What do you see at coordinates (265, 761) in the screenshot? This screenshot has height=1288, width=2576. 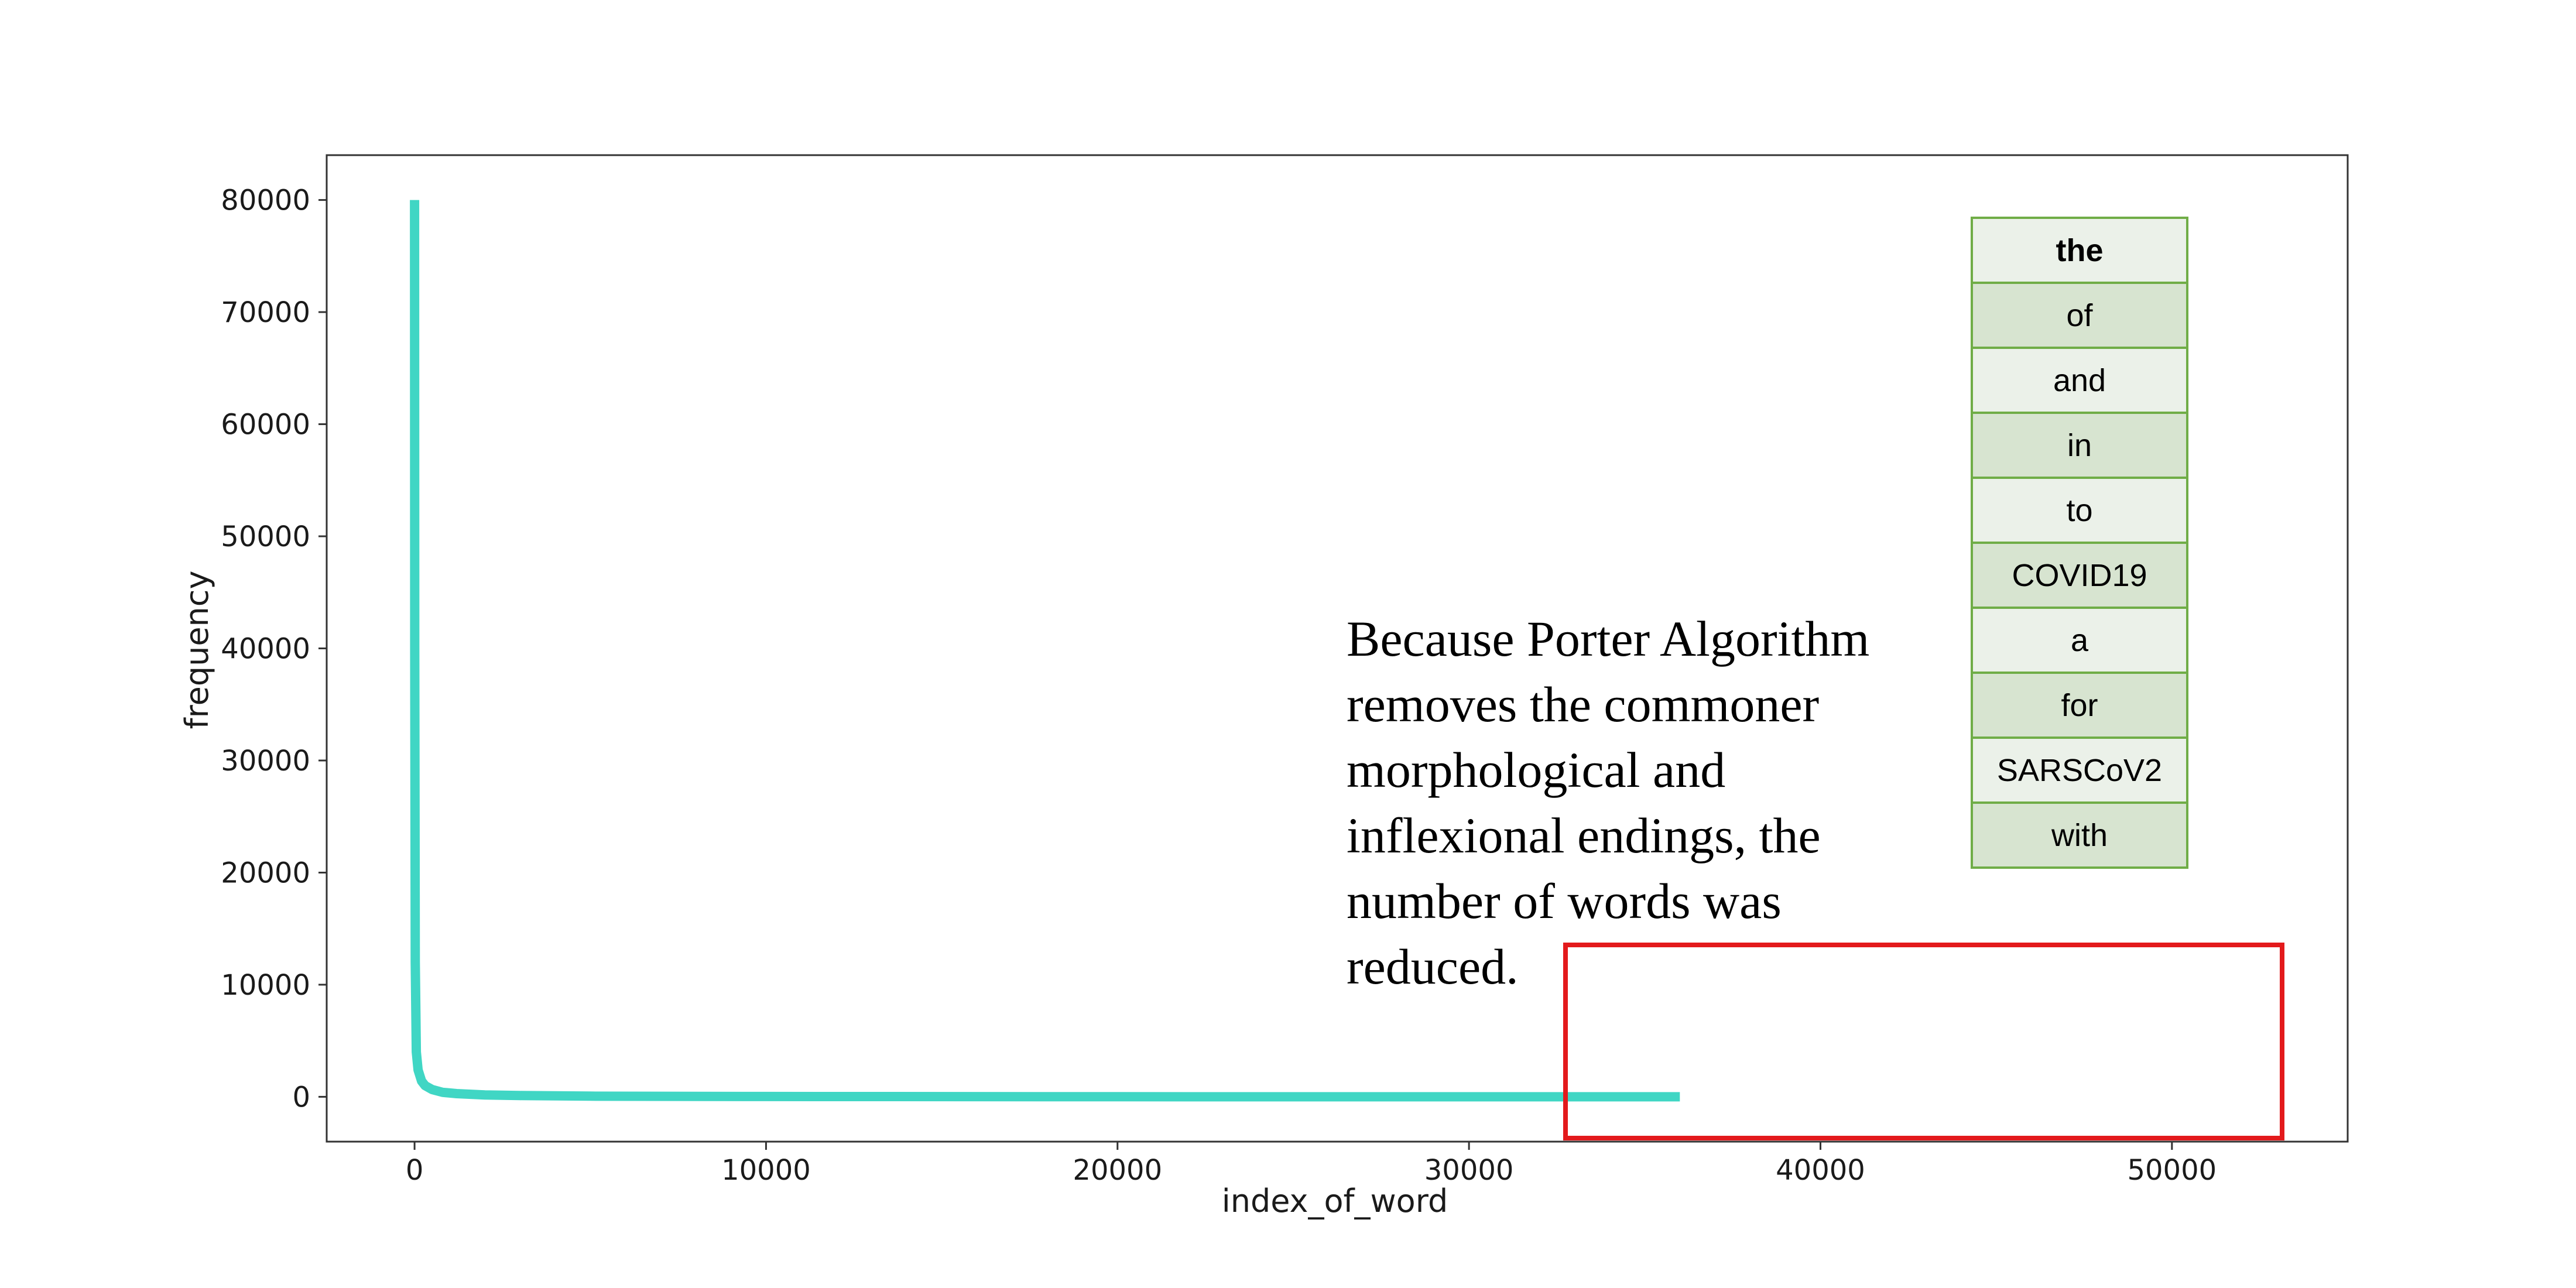 I see `y-tick-label: 30000` at bounding box center [265, 761].